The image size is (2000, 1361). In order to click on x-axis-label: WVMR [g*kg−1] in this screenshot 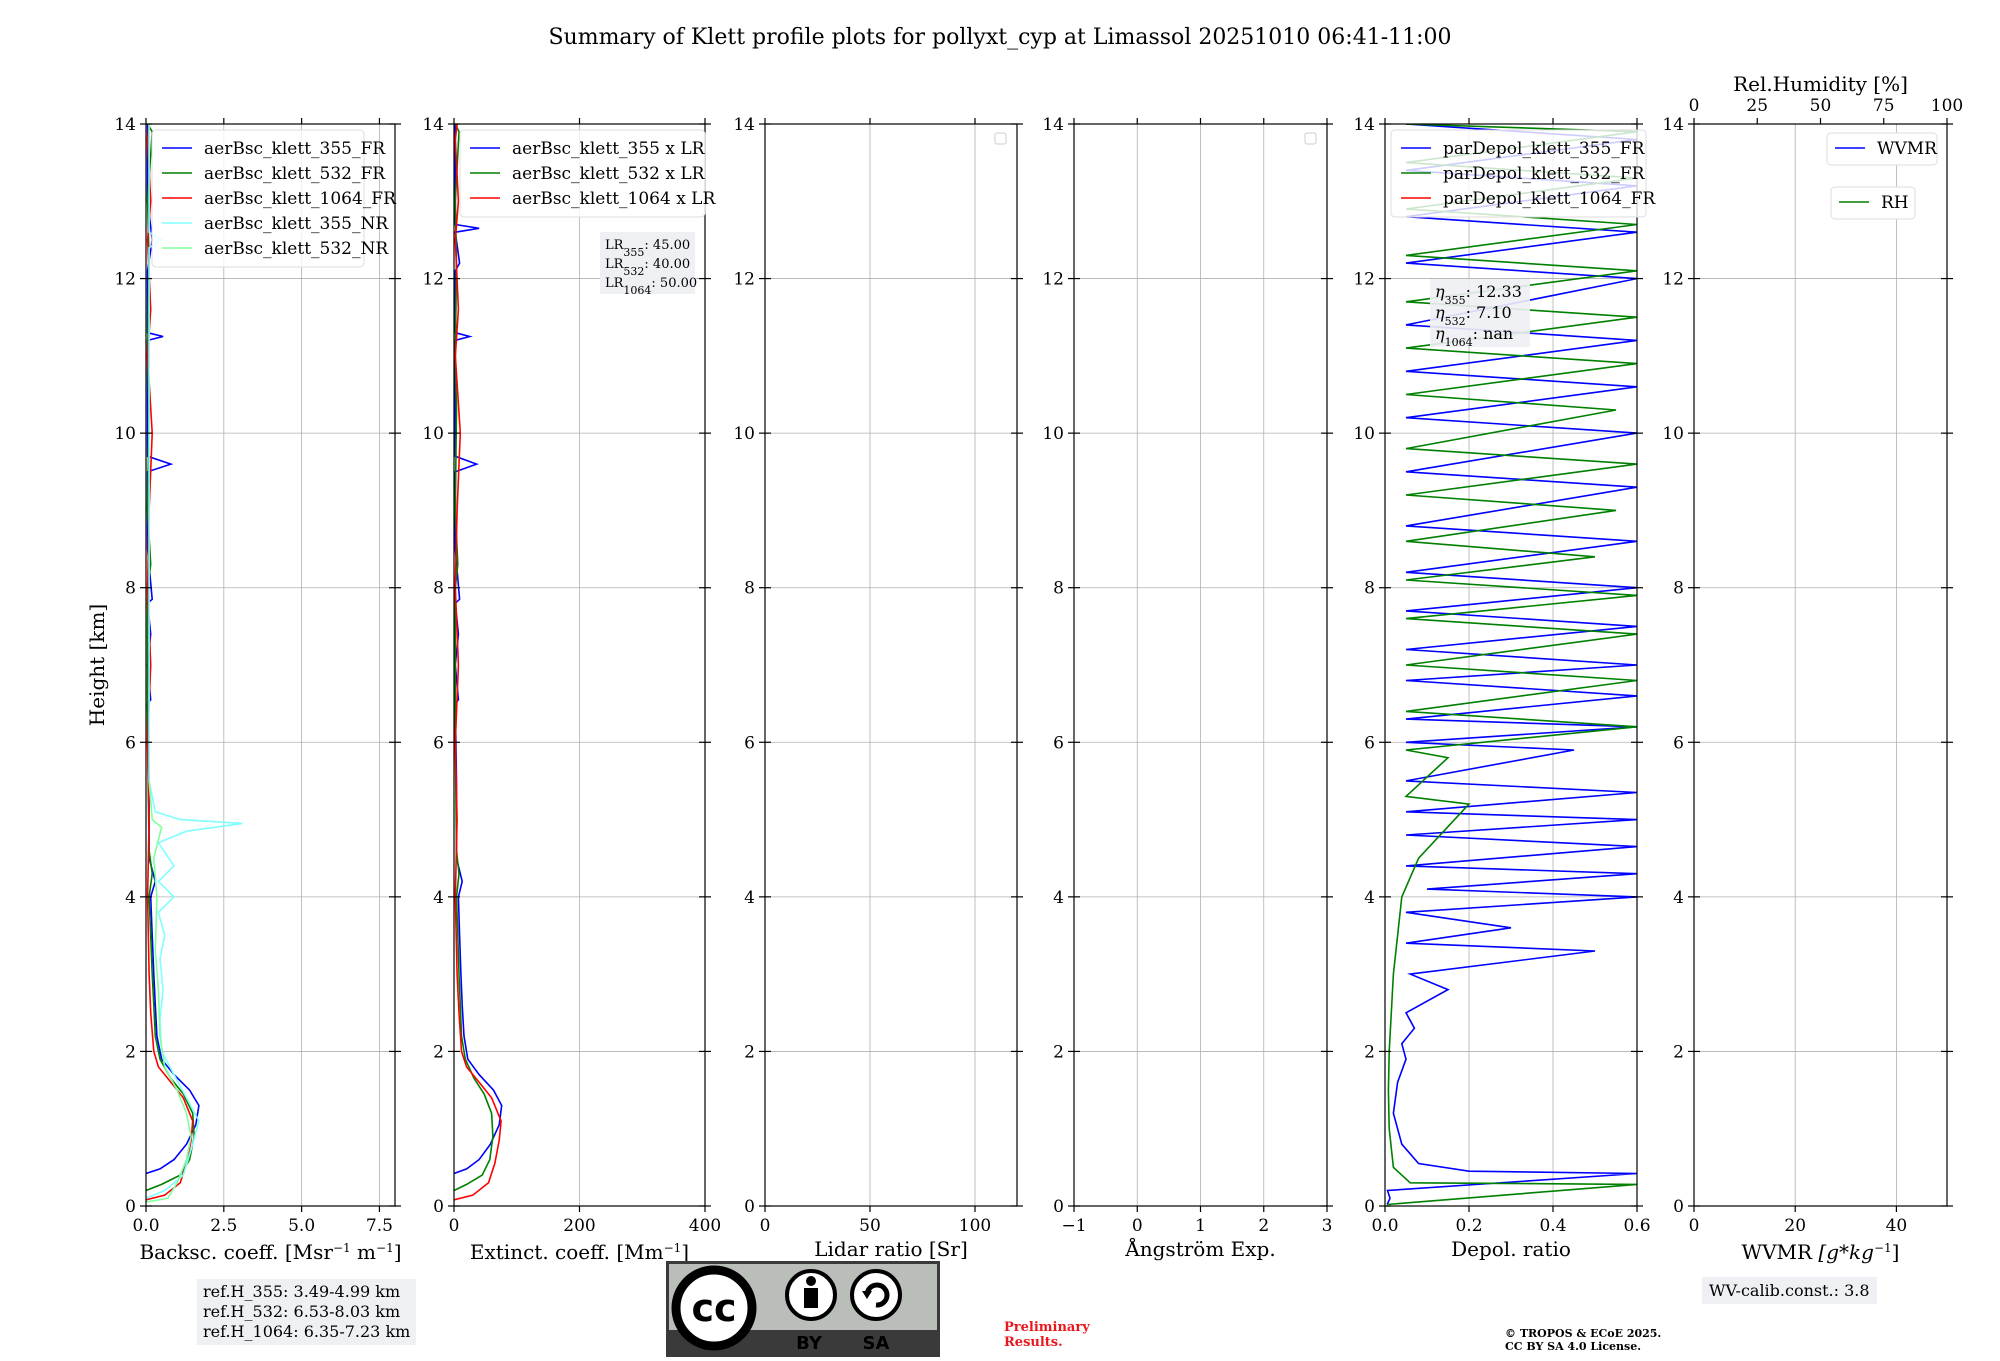, I will do `click(1821, 1252)`.